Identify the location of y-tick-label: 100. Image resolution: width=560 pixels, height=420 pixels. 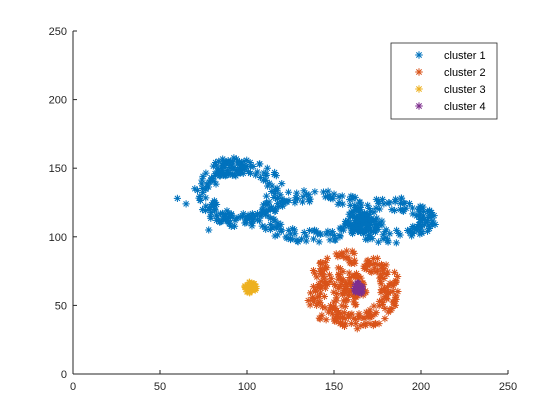
(58, 238).